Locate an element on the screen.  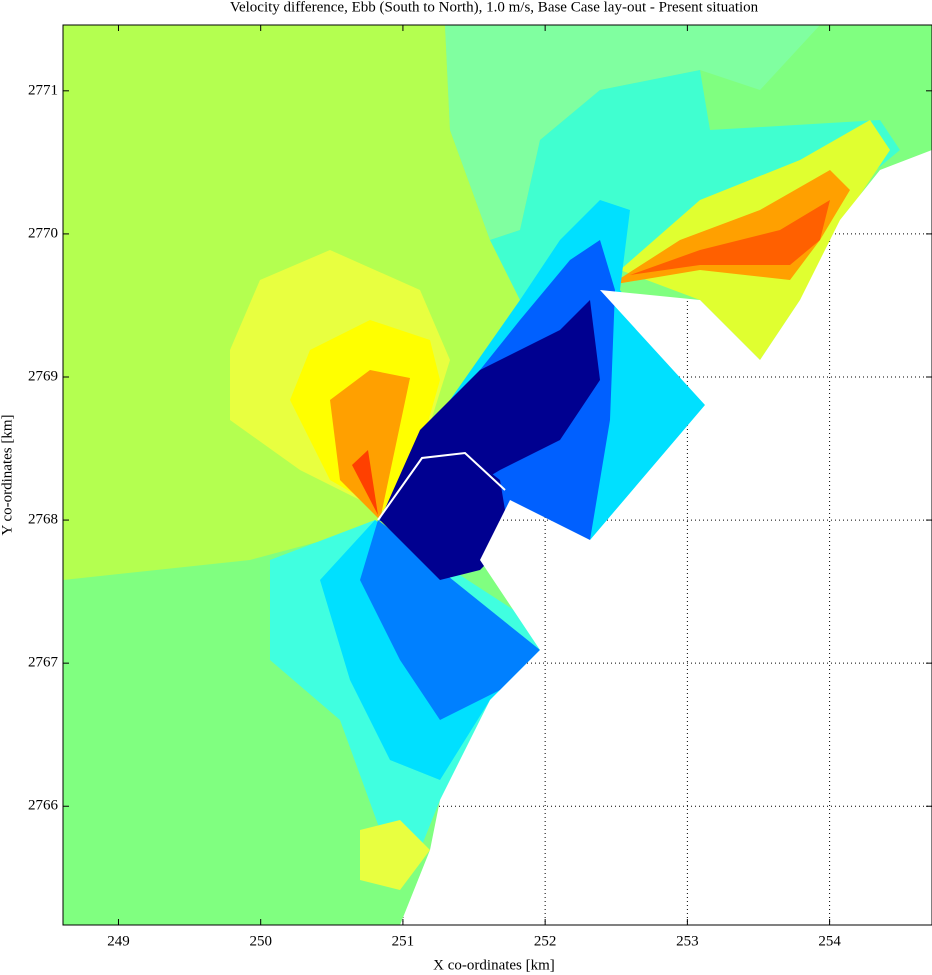
x-tick-label: 254 is located at coordinates (829, 941).